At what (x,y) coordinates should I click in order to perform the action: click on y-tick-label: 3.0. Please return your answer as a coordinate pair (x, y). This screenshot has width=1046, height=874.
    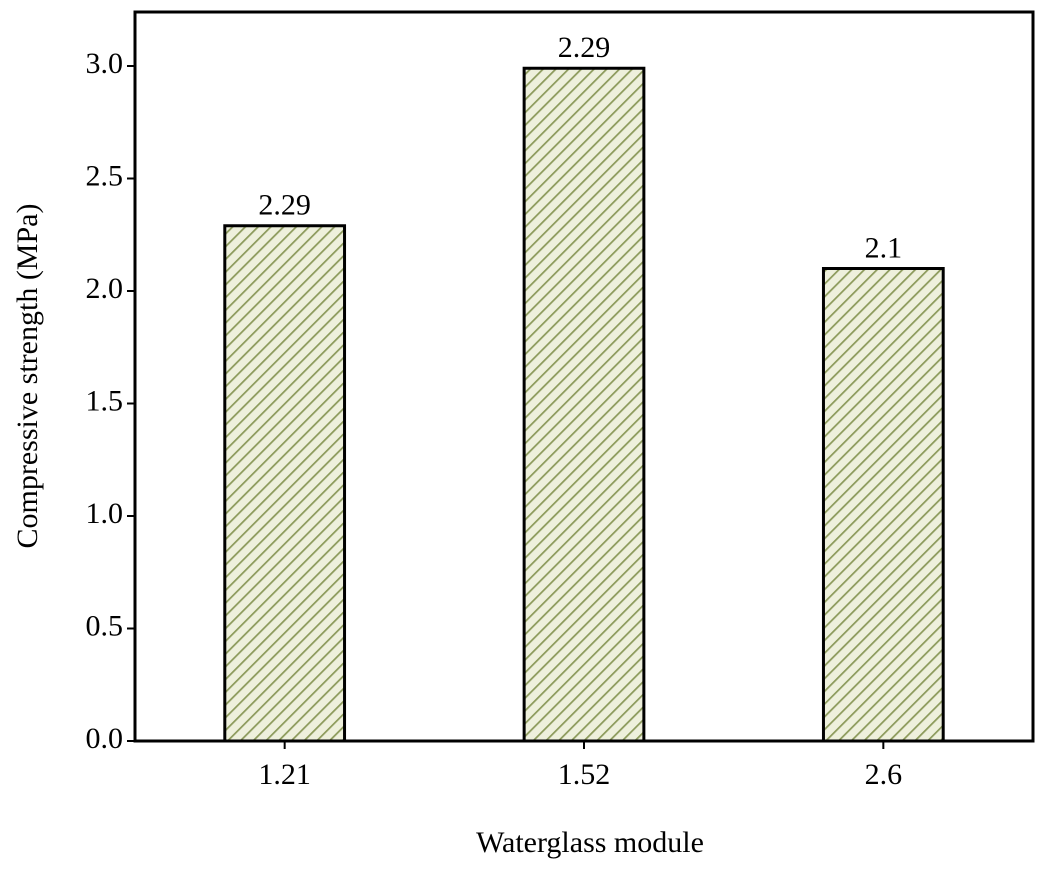
    Looking at the image, I should click on (105, 63).